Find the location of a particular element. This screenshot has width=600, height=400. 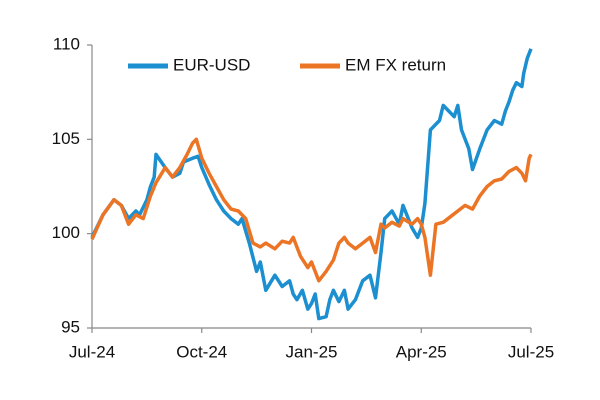

legend-label: EUR-USD is located at coordinates (211, 64).